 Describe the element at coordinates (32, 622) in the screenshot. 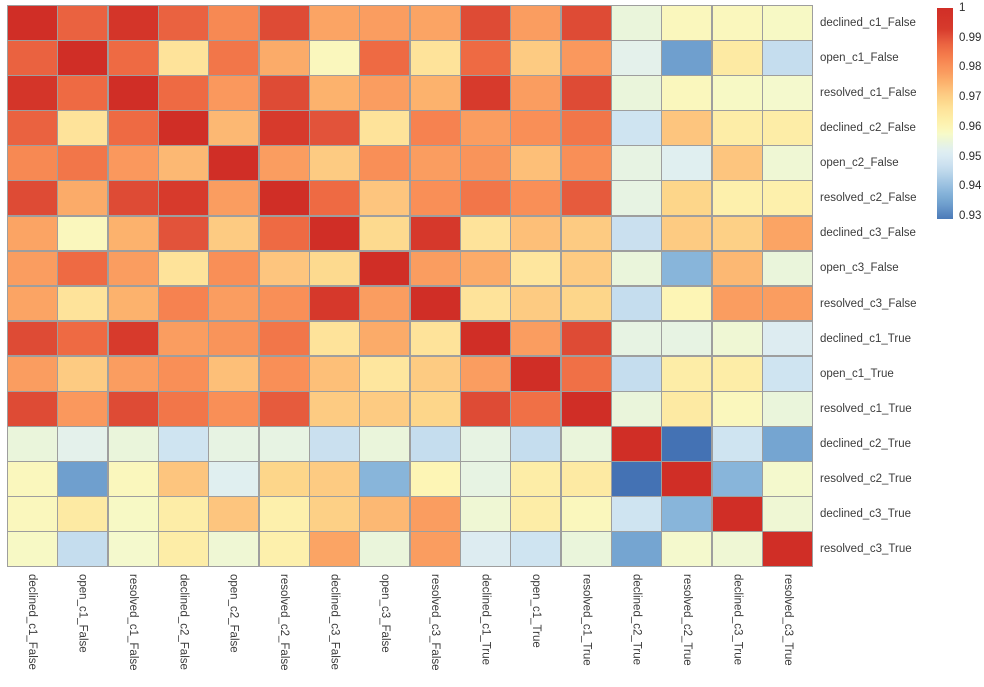

I see `x-axis-label: declined_c1_False` at that location.